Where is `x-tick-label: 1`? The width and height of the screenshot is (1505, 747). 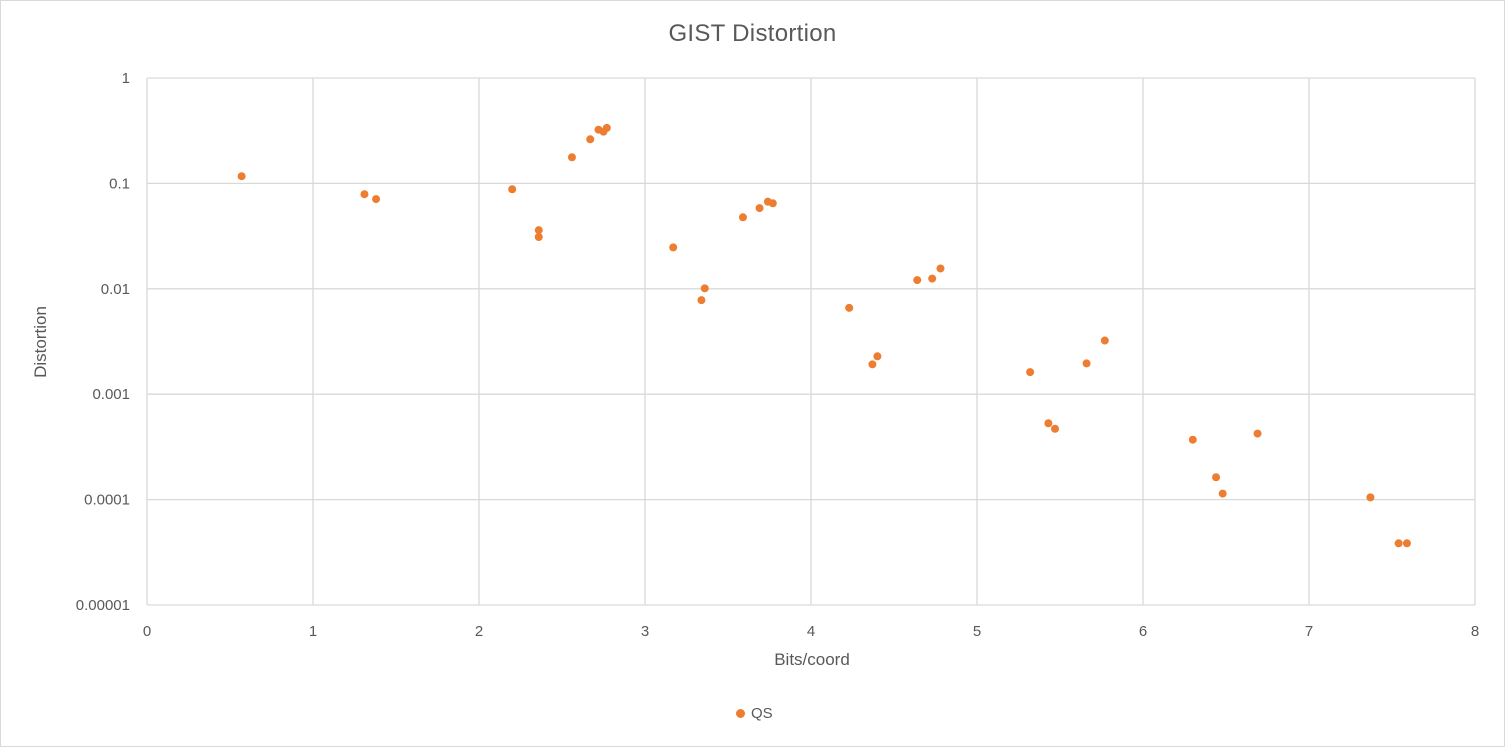
x-tick-label: 1 is located at coordinates (313, 631).